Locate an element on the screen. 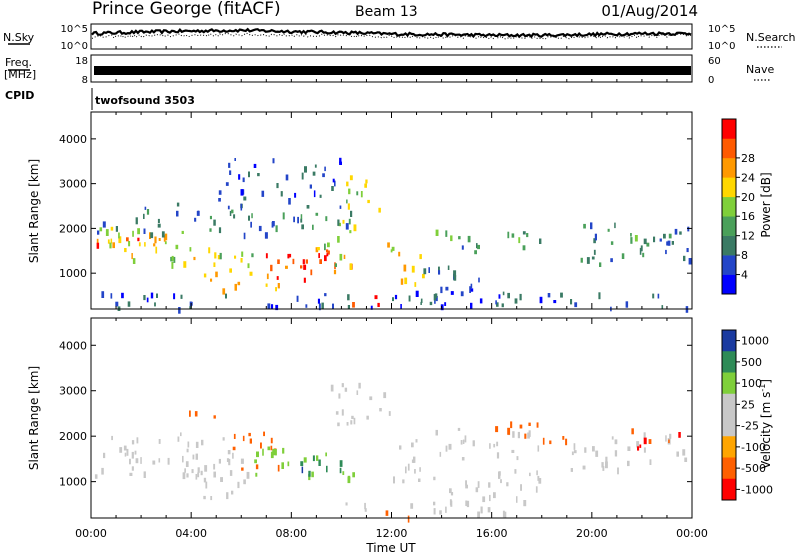 Image resolution: width=800 pixels, height=554 pixels. power-colorbar: 4 8 12 16 20 24 28 is located at coordinates (738, 206).